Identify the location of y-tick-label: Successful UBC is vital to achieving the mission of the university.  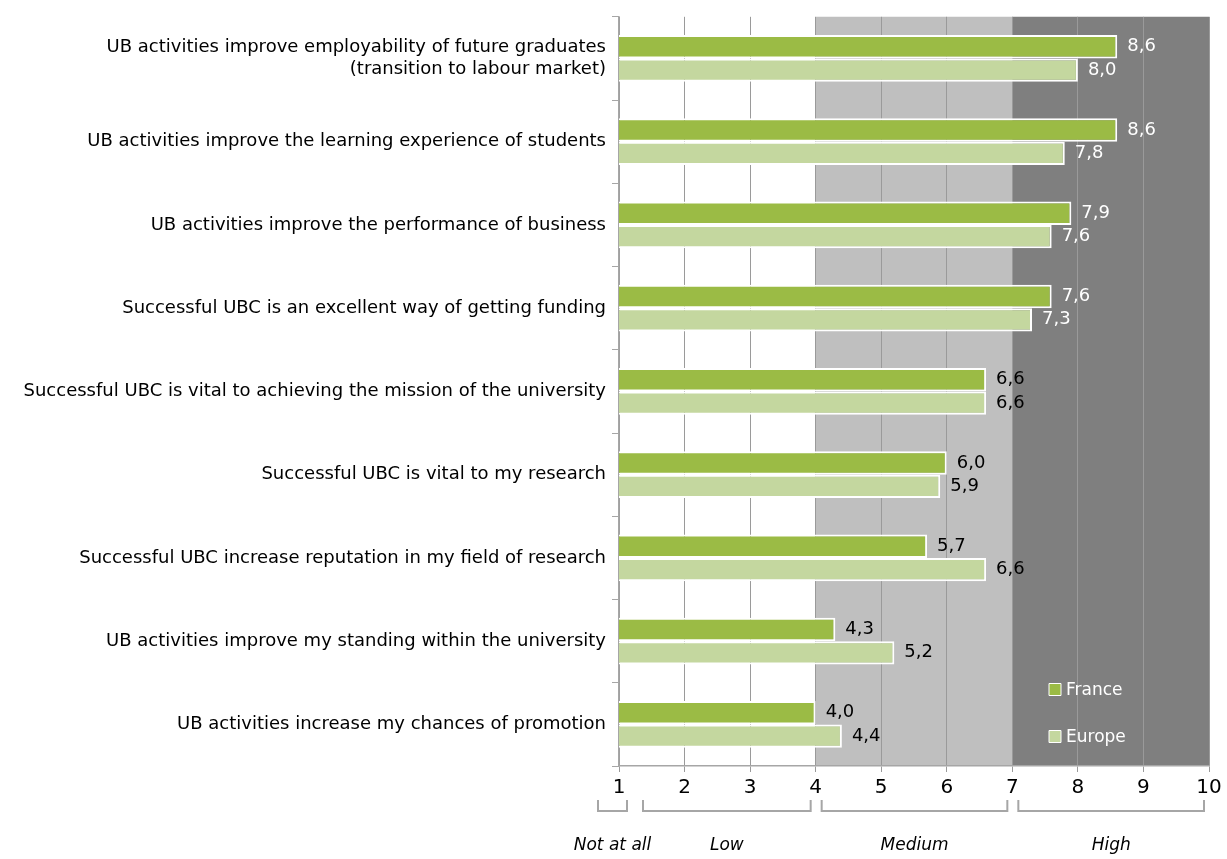
(315, 390).